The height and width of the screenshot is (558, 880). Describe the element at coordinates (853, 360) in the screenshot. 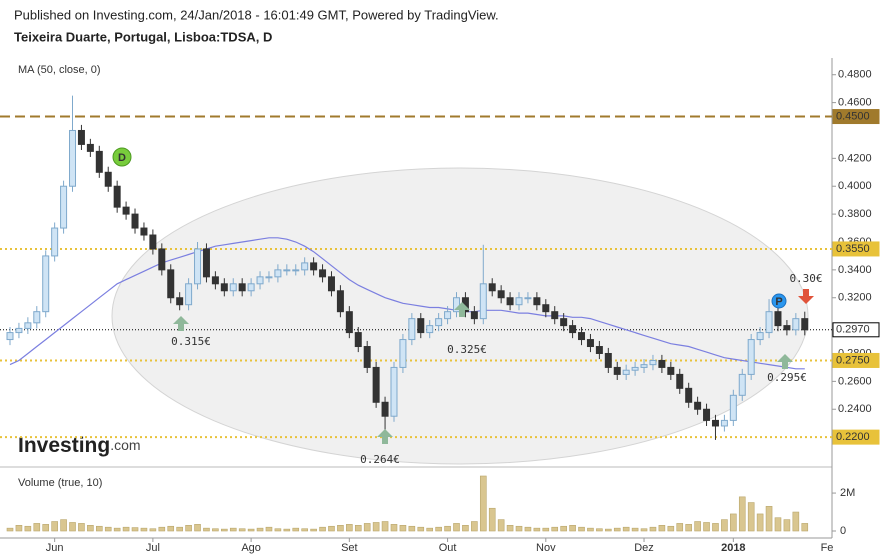

I see `level-label: 0.2750` at that location.